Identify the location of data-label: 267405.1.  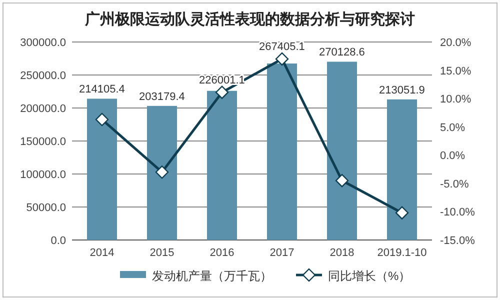
(282, 46).